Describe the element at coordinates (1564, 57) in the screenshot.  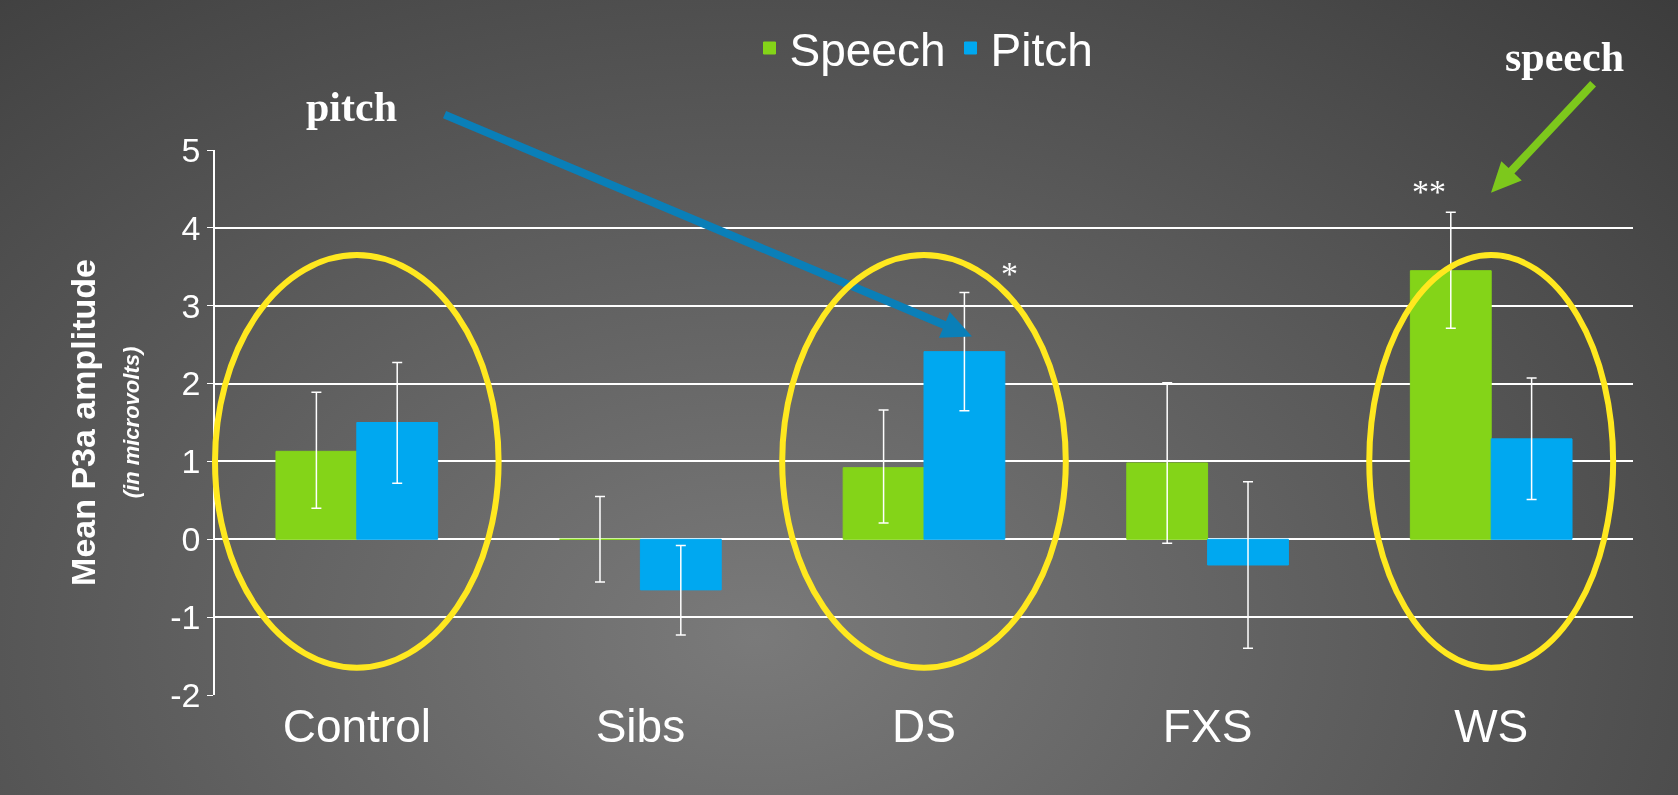
I see `text: speech` at that location.